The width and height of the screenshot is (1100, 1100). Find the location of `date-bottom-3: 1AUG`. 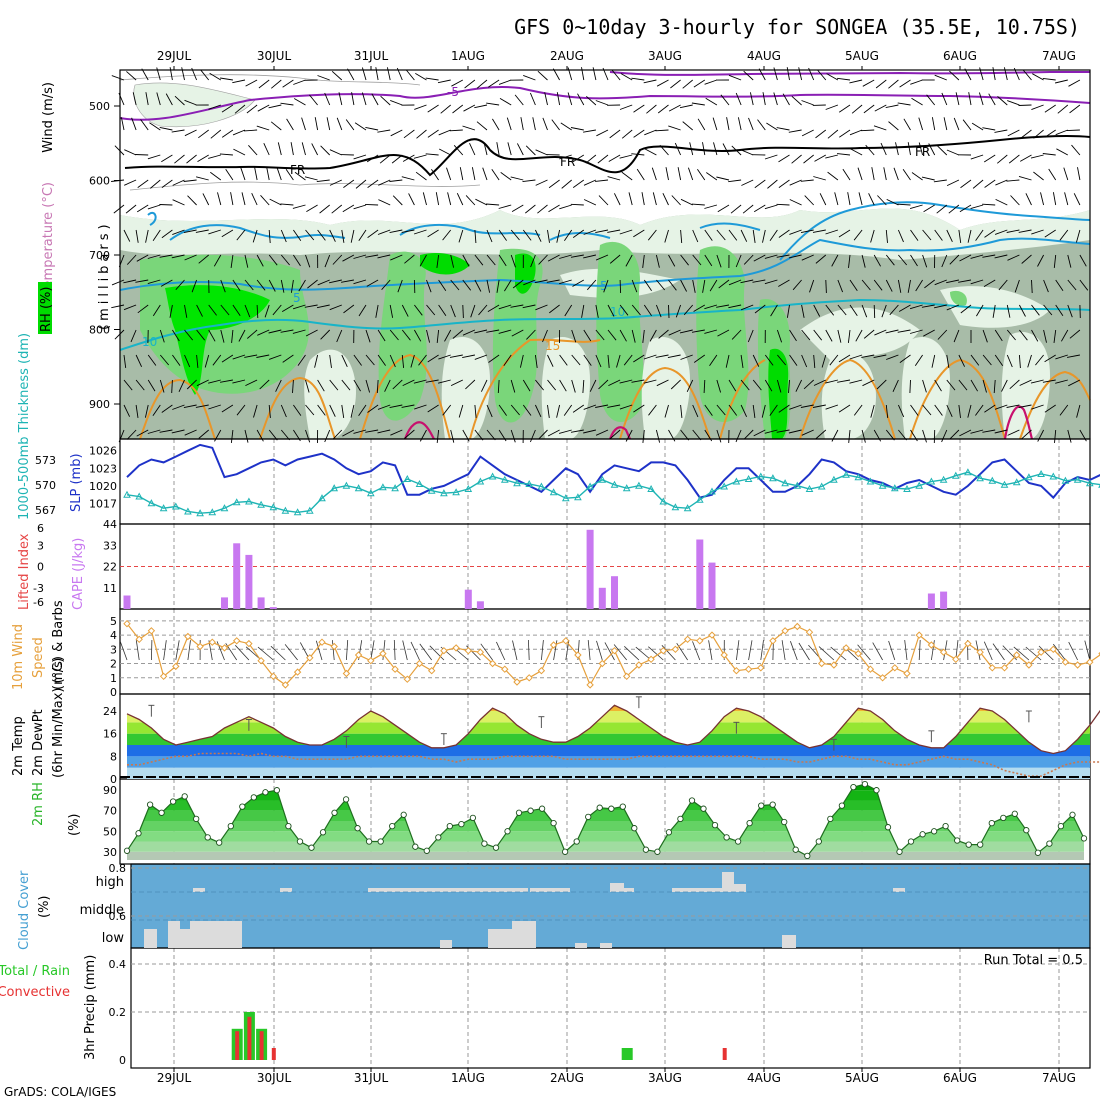

date-bottom-3: 1AUG is located at coordinates (468, 1078).